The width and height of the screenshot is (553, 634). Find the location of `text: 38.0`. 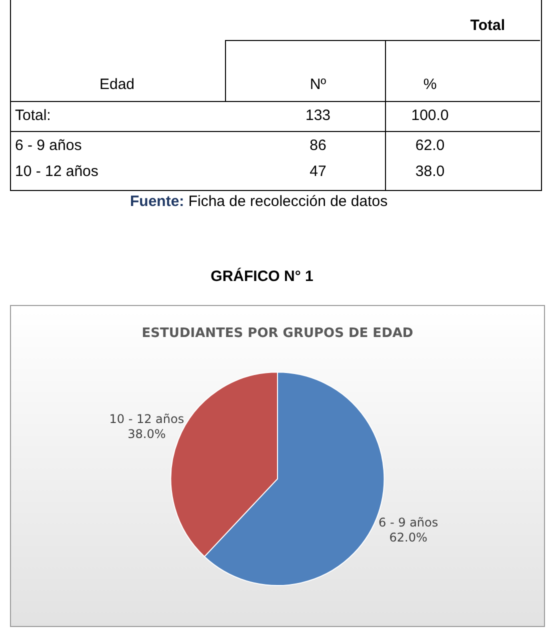

text: 38.0 is located at coordinates (430, 171).